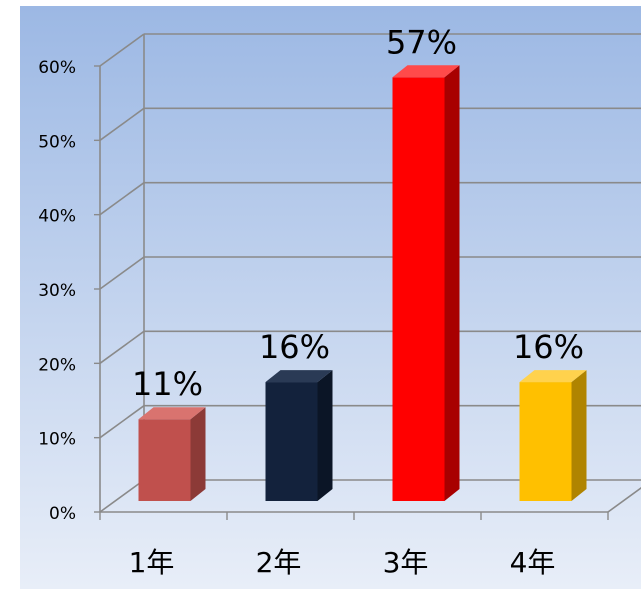 This screenshot has width=641, height=594. What do you see at coordinates (57, 291) in the screenshot?
I see `y-tick-label: 30%` at bounding box center [57, 291].